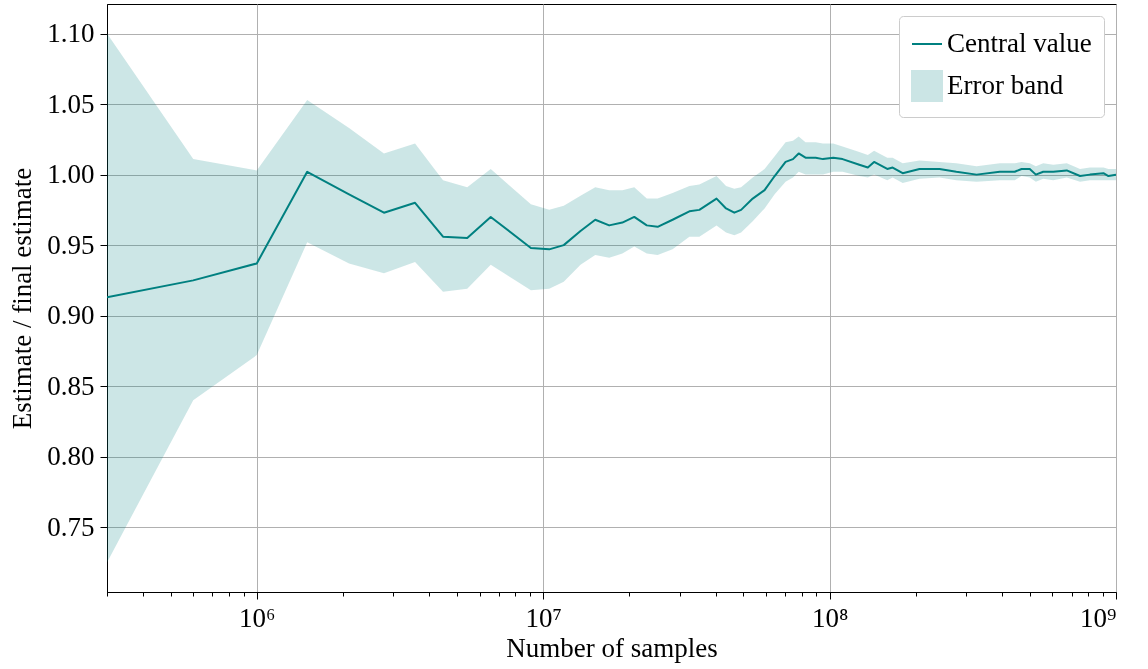 The height and width of the screenshot is (669, 1148). What do you see at coordinates (71, 385) in the screenshot?
I see `y-tick-label: 0.85` at bounding box center [71, 385].